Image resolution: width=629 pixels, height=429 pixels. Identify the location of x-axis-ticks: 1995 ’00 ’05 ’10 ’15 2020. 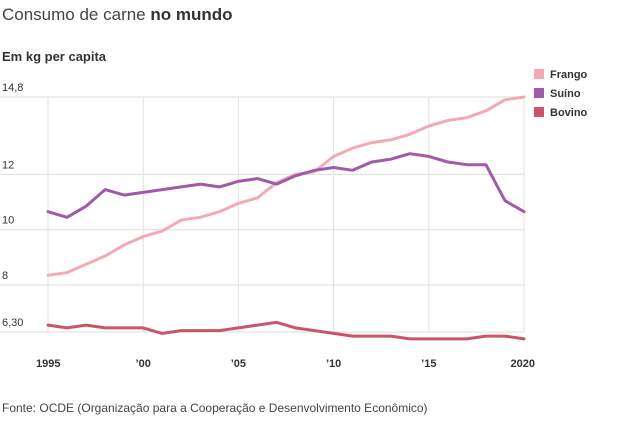
(285, 364).